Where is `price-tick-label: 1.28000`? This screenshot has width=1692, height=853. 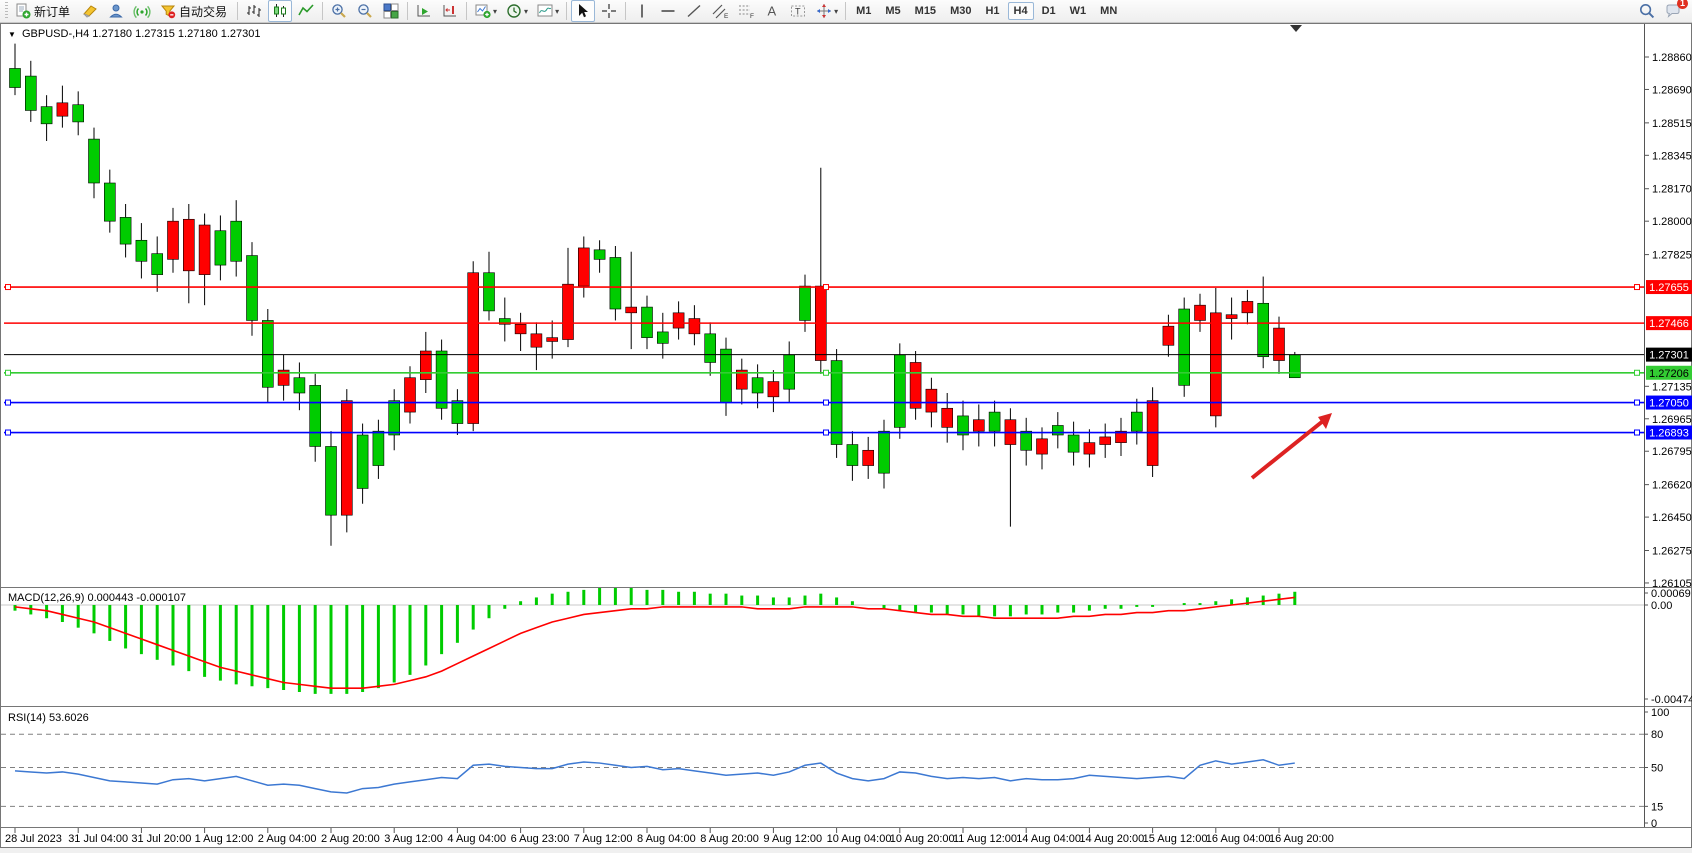
price-tick-label: 1.28000 is located at coordinates (1672, 222).